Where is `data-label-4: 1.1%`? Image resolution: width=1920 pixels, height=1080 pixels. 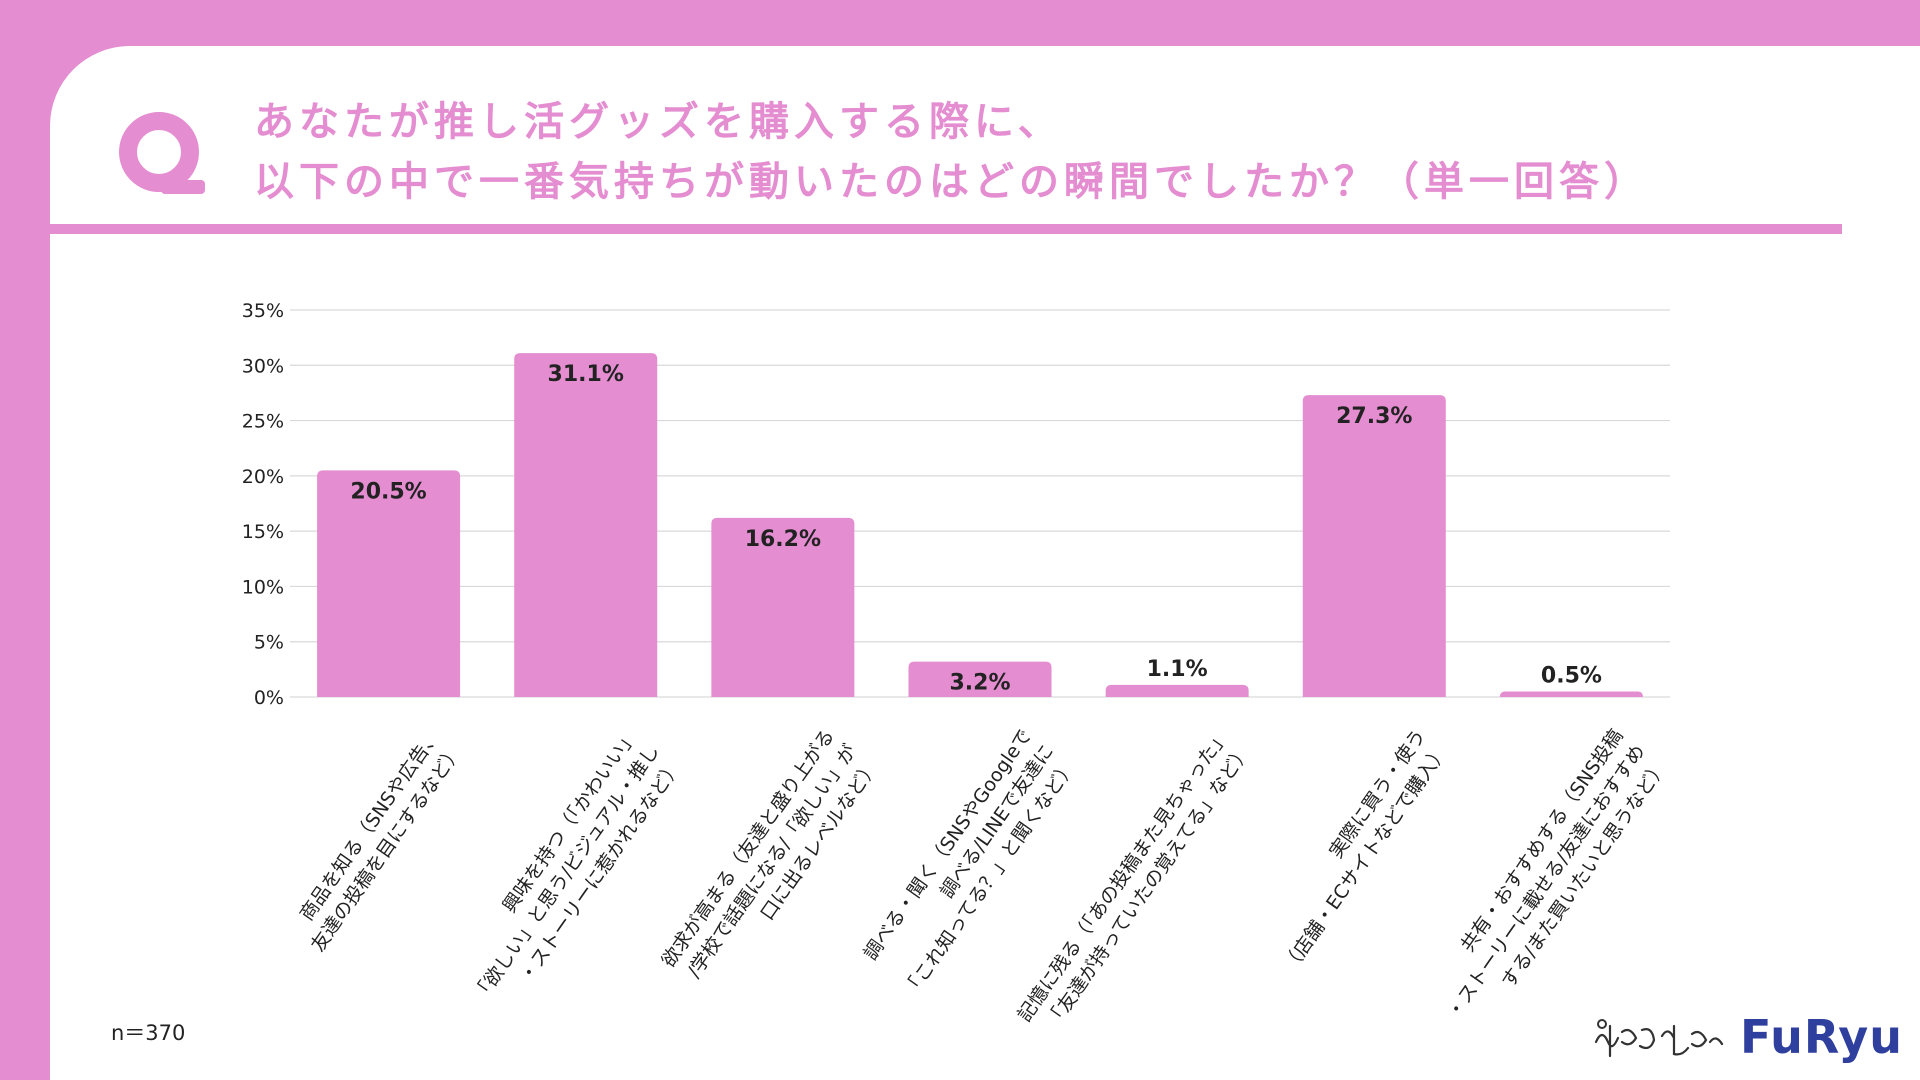 data-label-4: 1.1% is located at coordinates (1177, 669).